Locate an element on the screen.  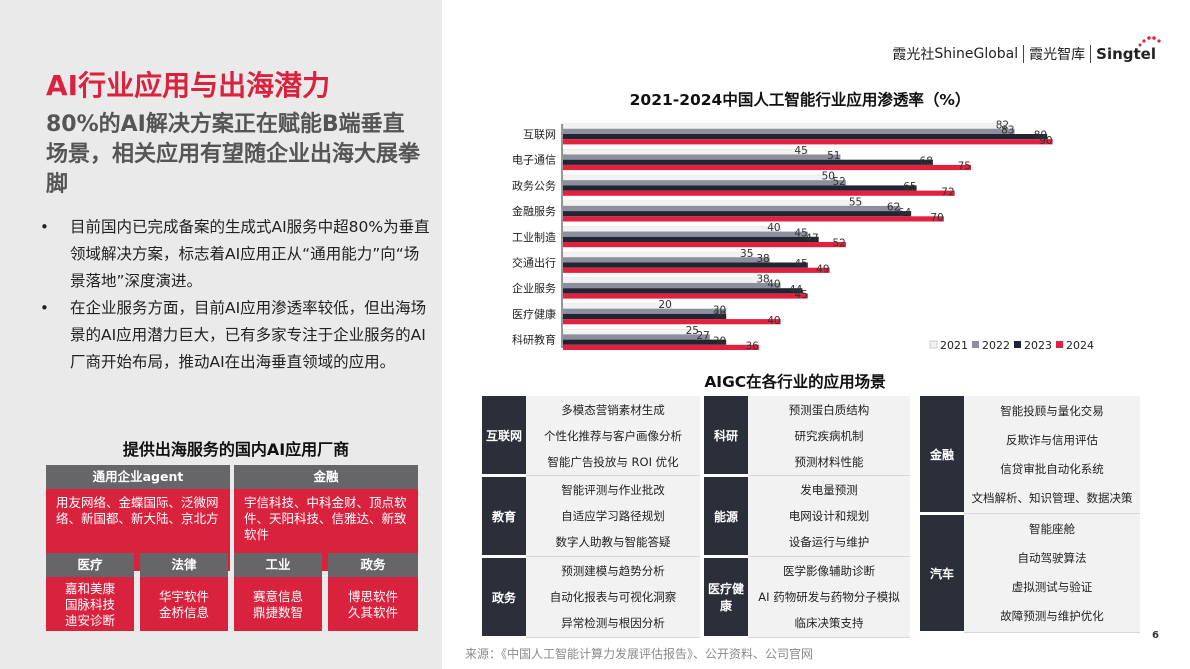
vendor-box-head: 通用企业agent is located at coordinates (138, 477).